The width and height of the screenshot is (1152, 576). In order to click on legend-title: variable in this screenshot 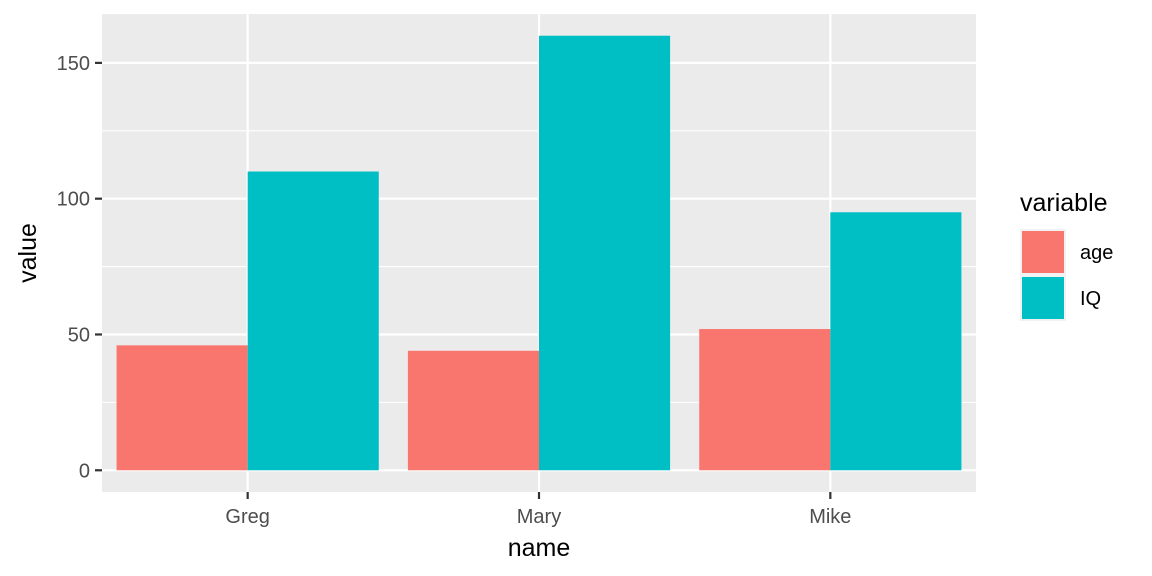, I will do `click(1064, 203)`.